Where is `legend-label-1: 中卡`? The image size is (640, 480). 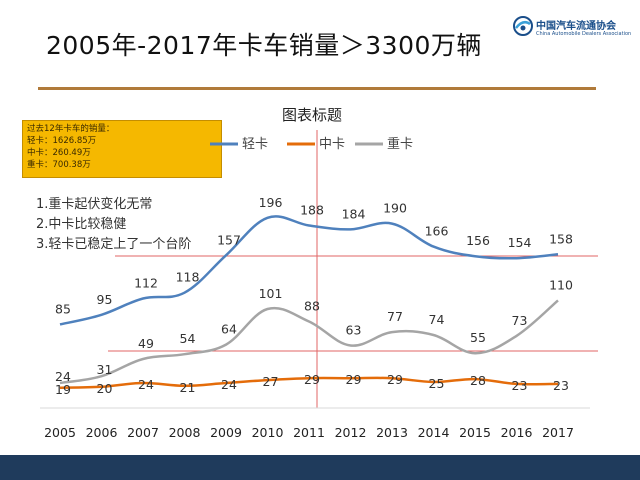
legend-label-1: 中卡 is located at coordinates (332, 144).